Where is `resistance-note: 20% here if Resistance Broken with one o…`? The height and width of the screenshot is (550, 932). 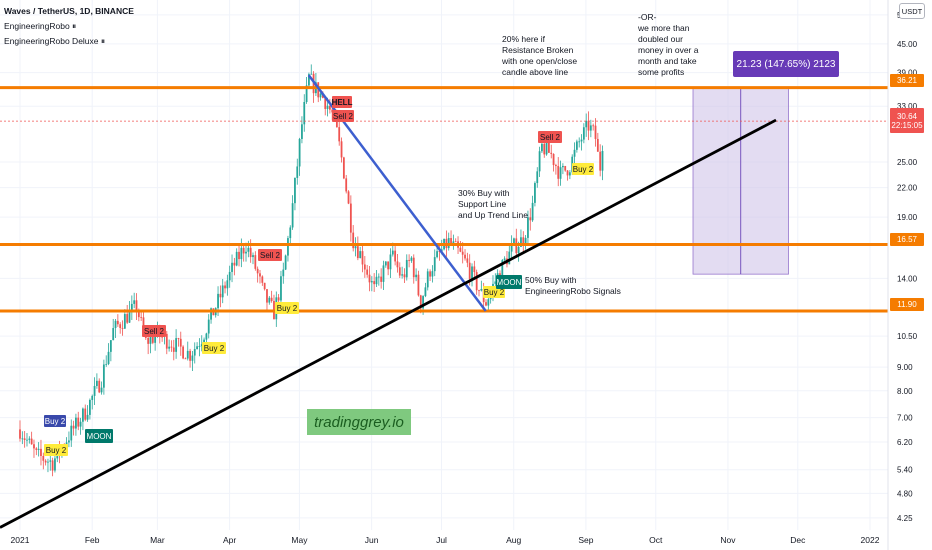
resistance-note: 20% here if Resistance Broken with one o… is located at coordinates (539, 56).